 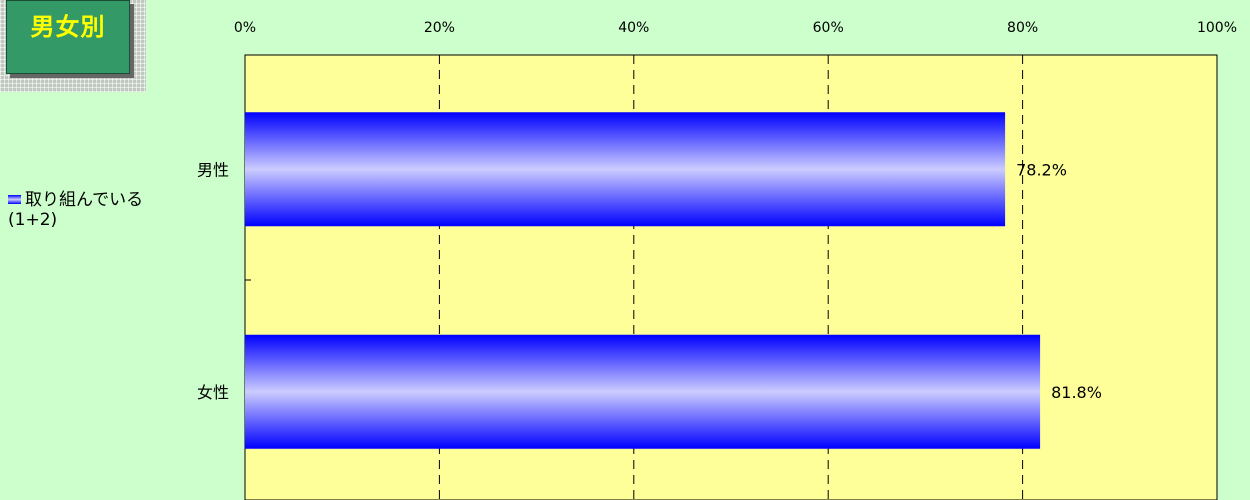 What do you see at coordinates (68, 37) in the screenshot?
I see `title-badge: 男女別` at bounding box center [68, 37].